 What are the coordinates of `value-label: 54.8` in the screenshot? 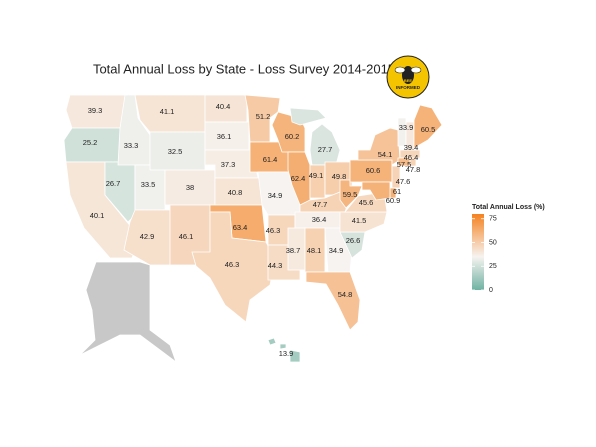 It's located at (345, 294).